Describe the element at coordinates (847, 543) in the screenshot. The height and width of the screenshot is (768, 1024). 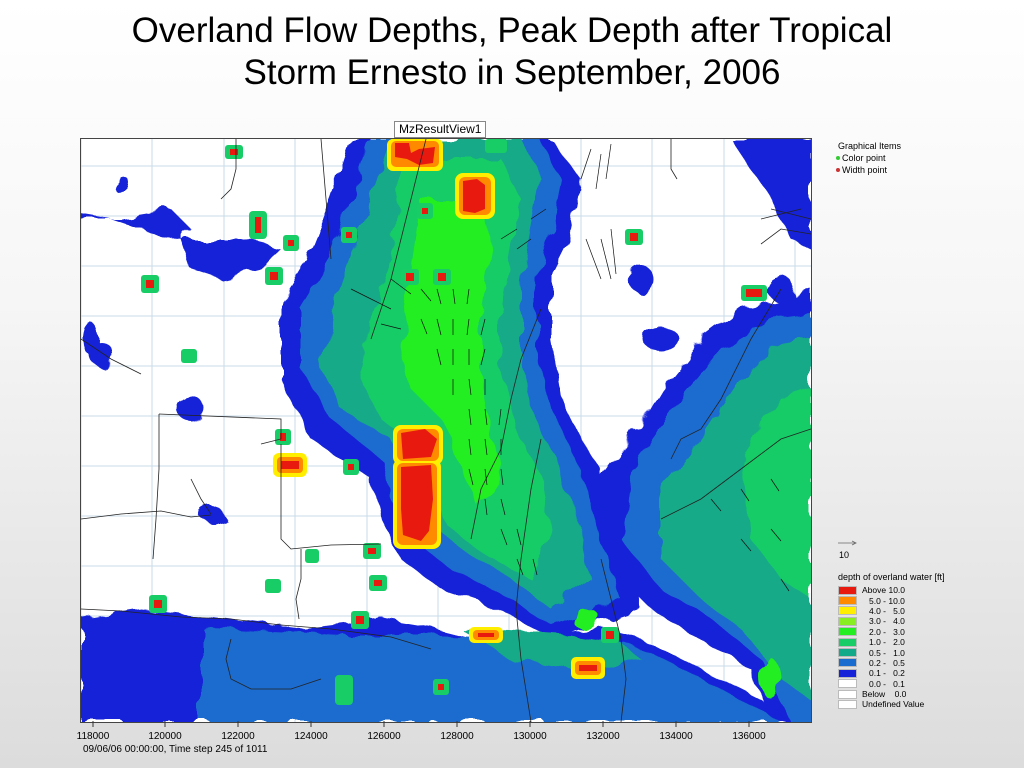
I see `vector-scale-arrow-icon` at that location.